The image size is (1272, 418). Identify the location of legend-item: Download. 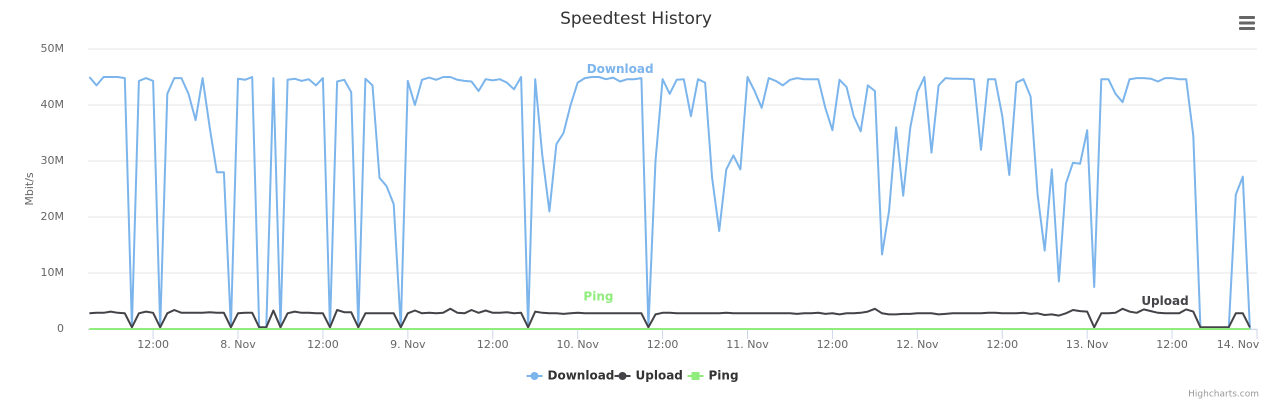
(570, 376).